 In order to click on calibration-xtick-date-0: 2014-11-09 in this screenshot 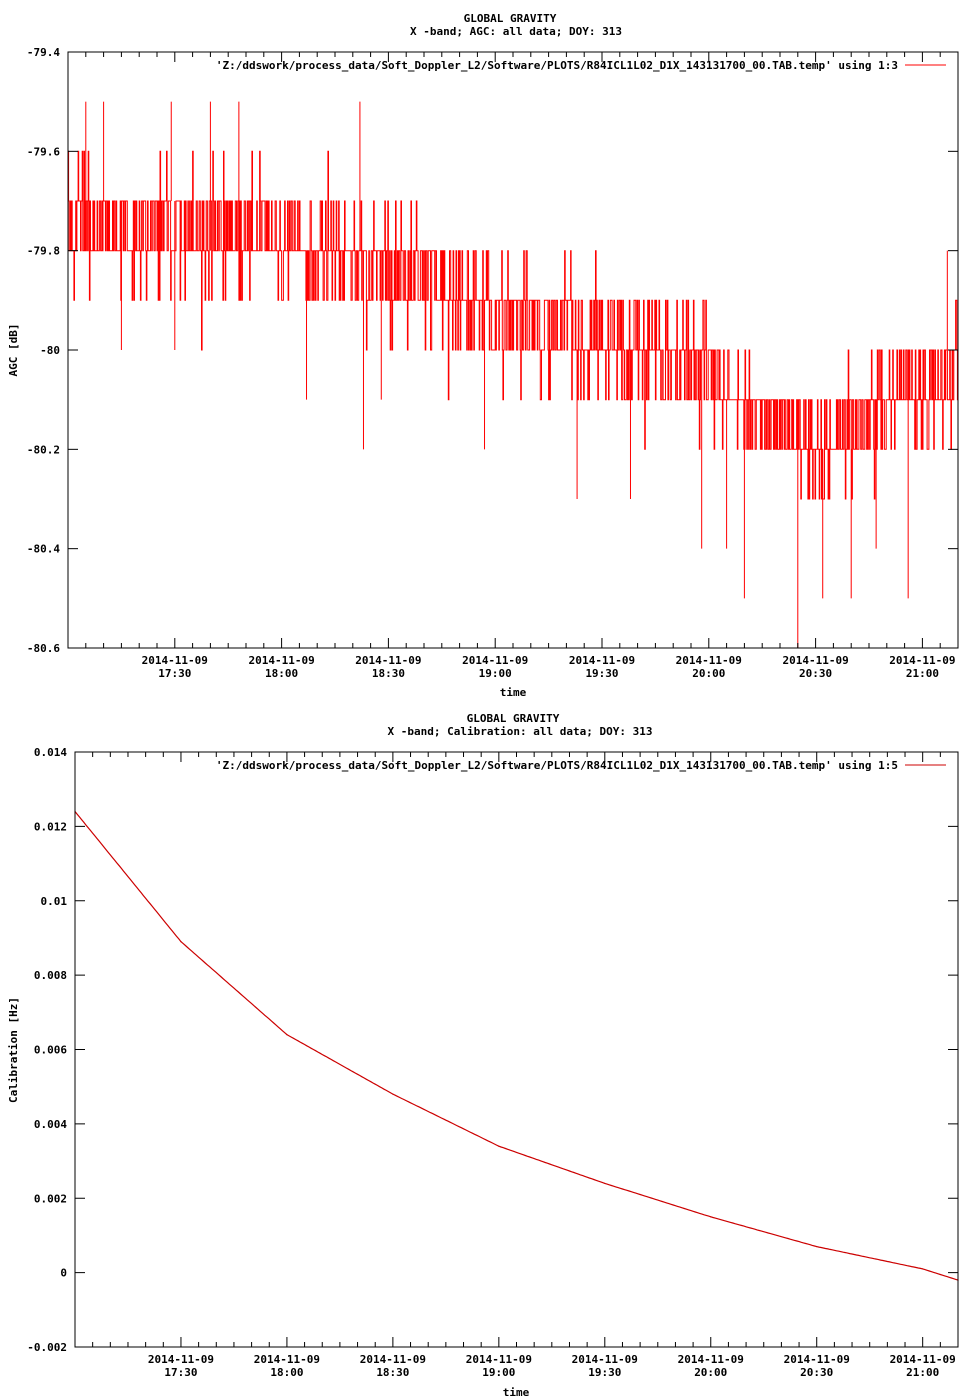, I will do `click(181, 1359)`.